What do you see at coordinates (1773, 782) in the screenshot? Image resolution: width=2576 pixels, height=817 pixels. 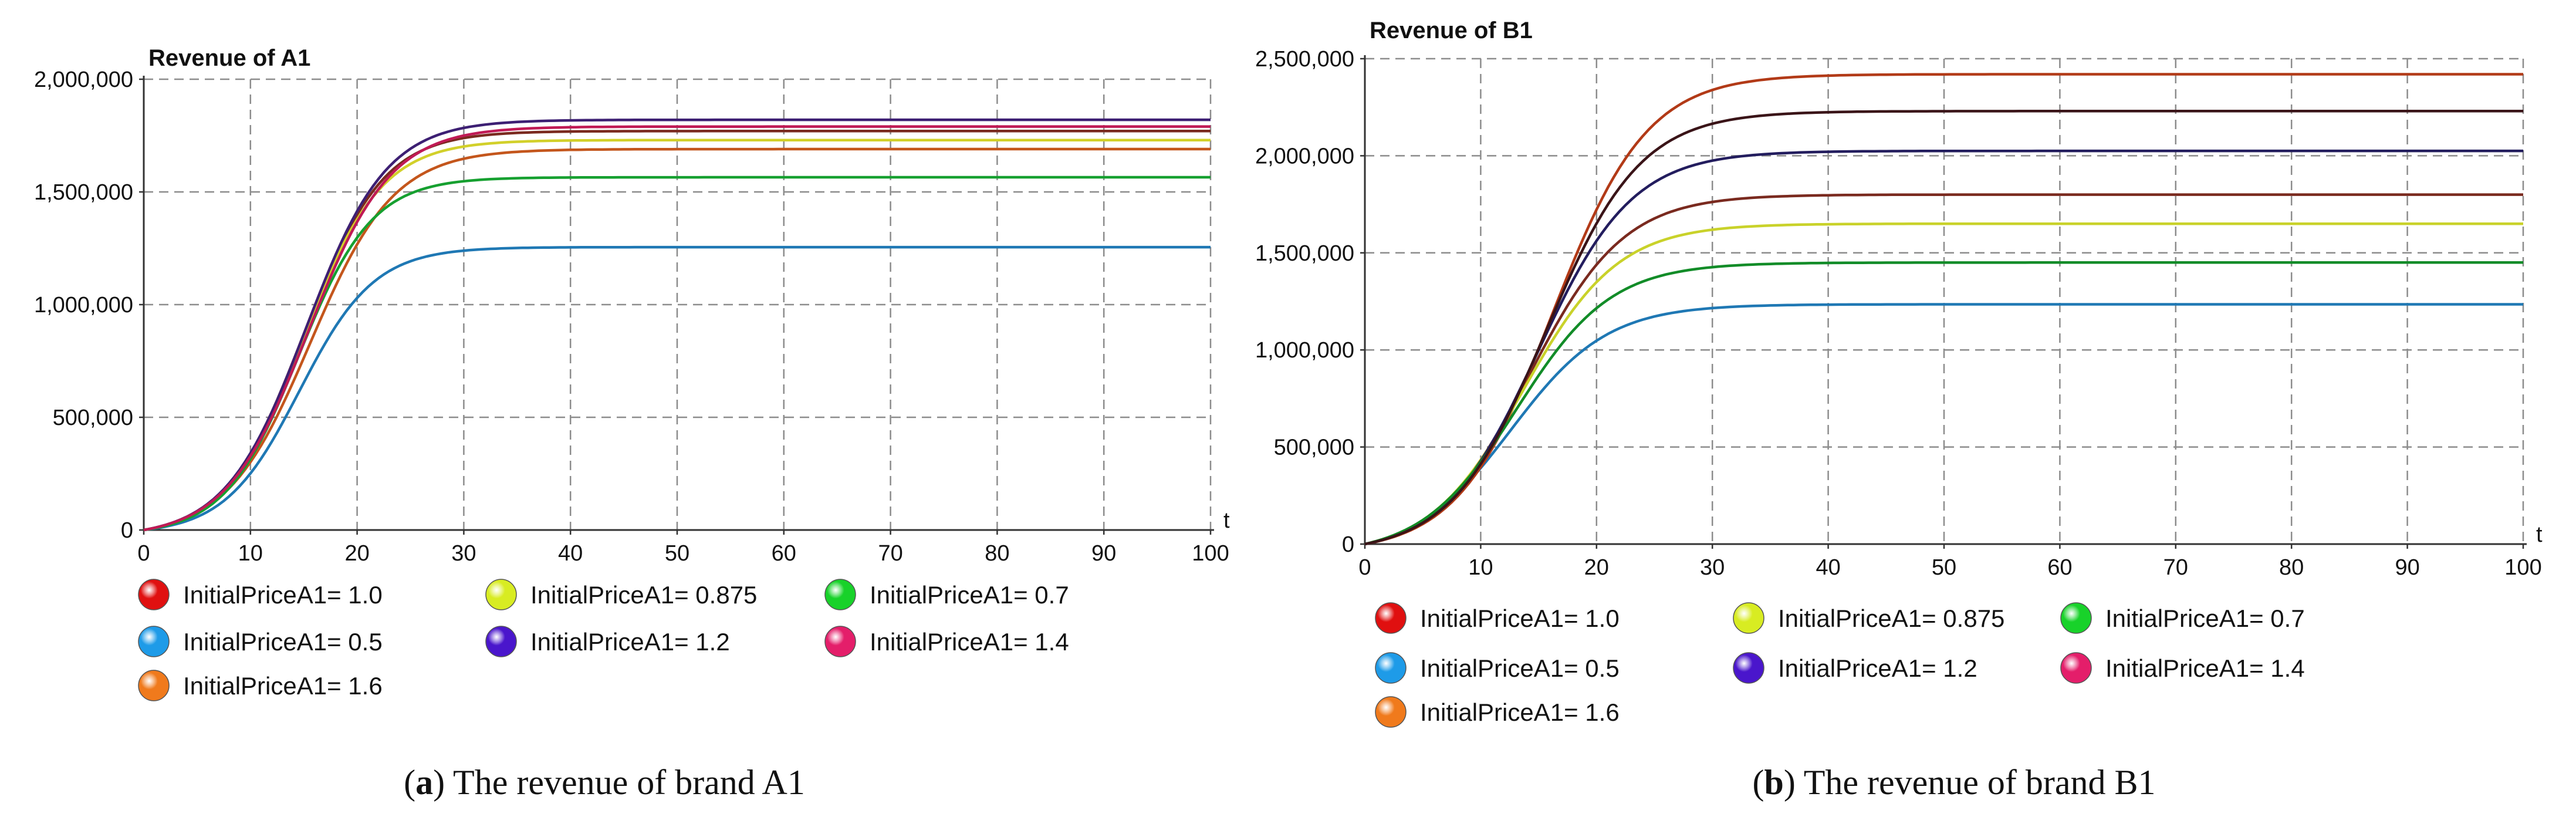 I see `caption-letter: b` at bounding box center [1773, 782].